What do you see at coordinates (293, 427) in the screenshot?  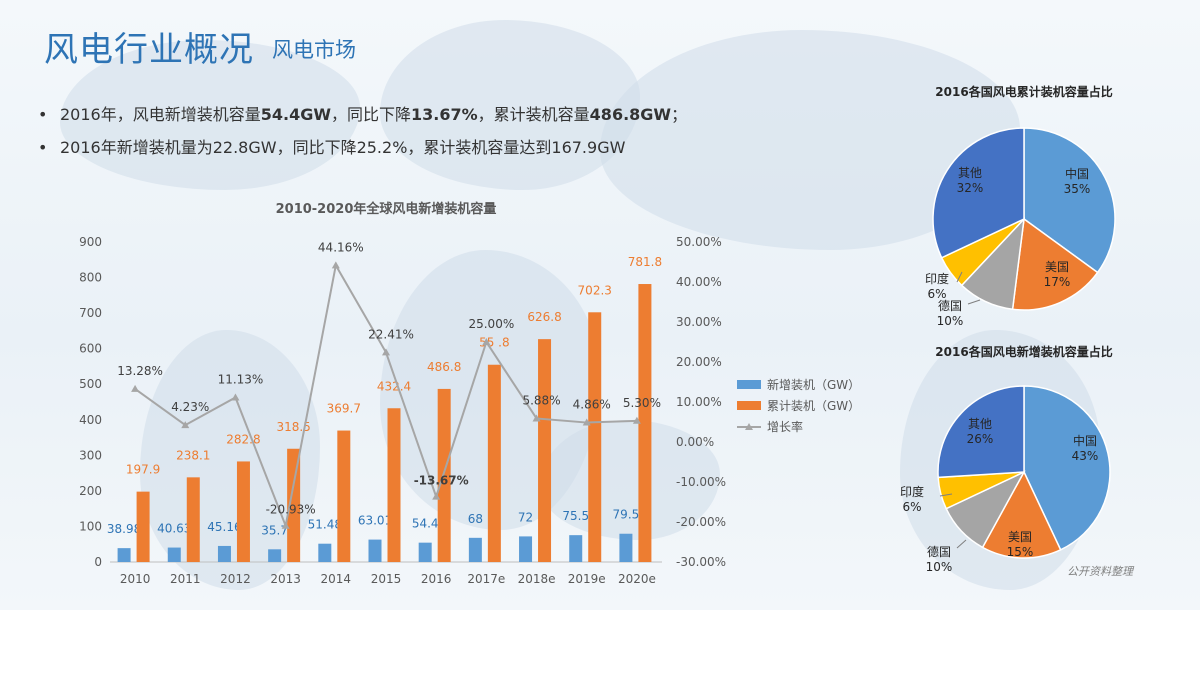 I see `data-label-cumulative: 318.5` at bounding box center [293, 427].